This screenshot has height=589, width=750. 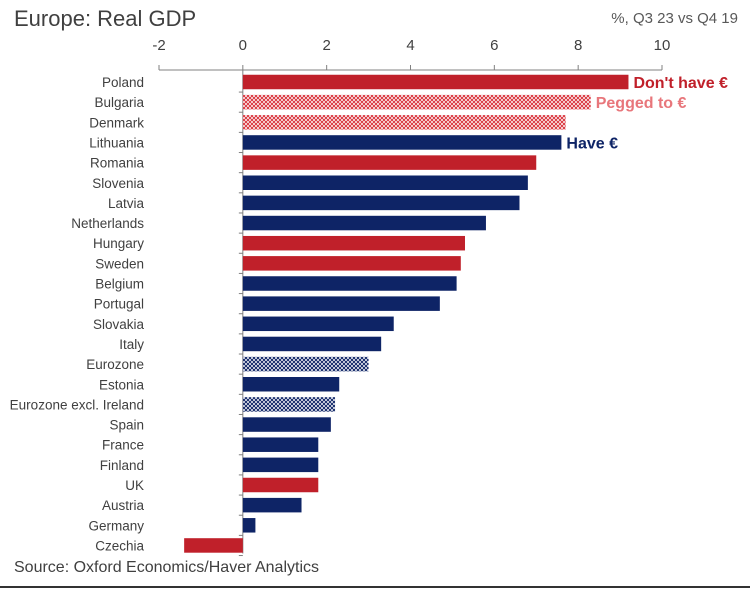 What do you see at coordinates (123, 82) in the screenshot?
I see `category-label: Poland` at bounding box center [123, 82].